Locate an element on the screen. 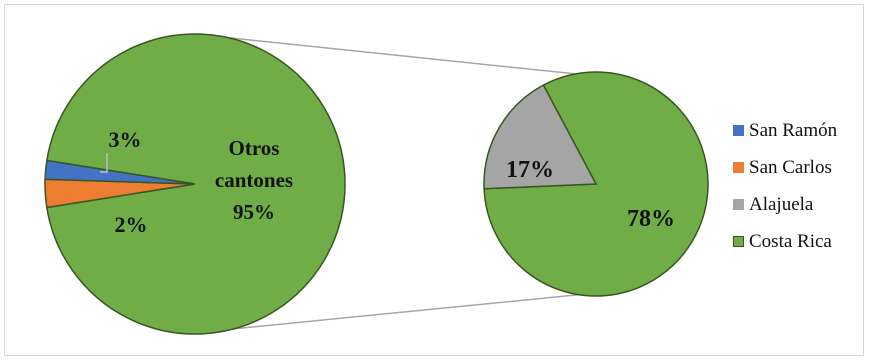  label-san-carlos: 3% is located at coordinates (125, 139).